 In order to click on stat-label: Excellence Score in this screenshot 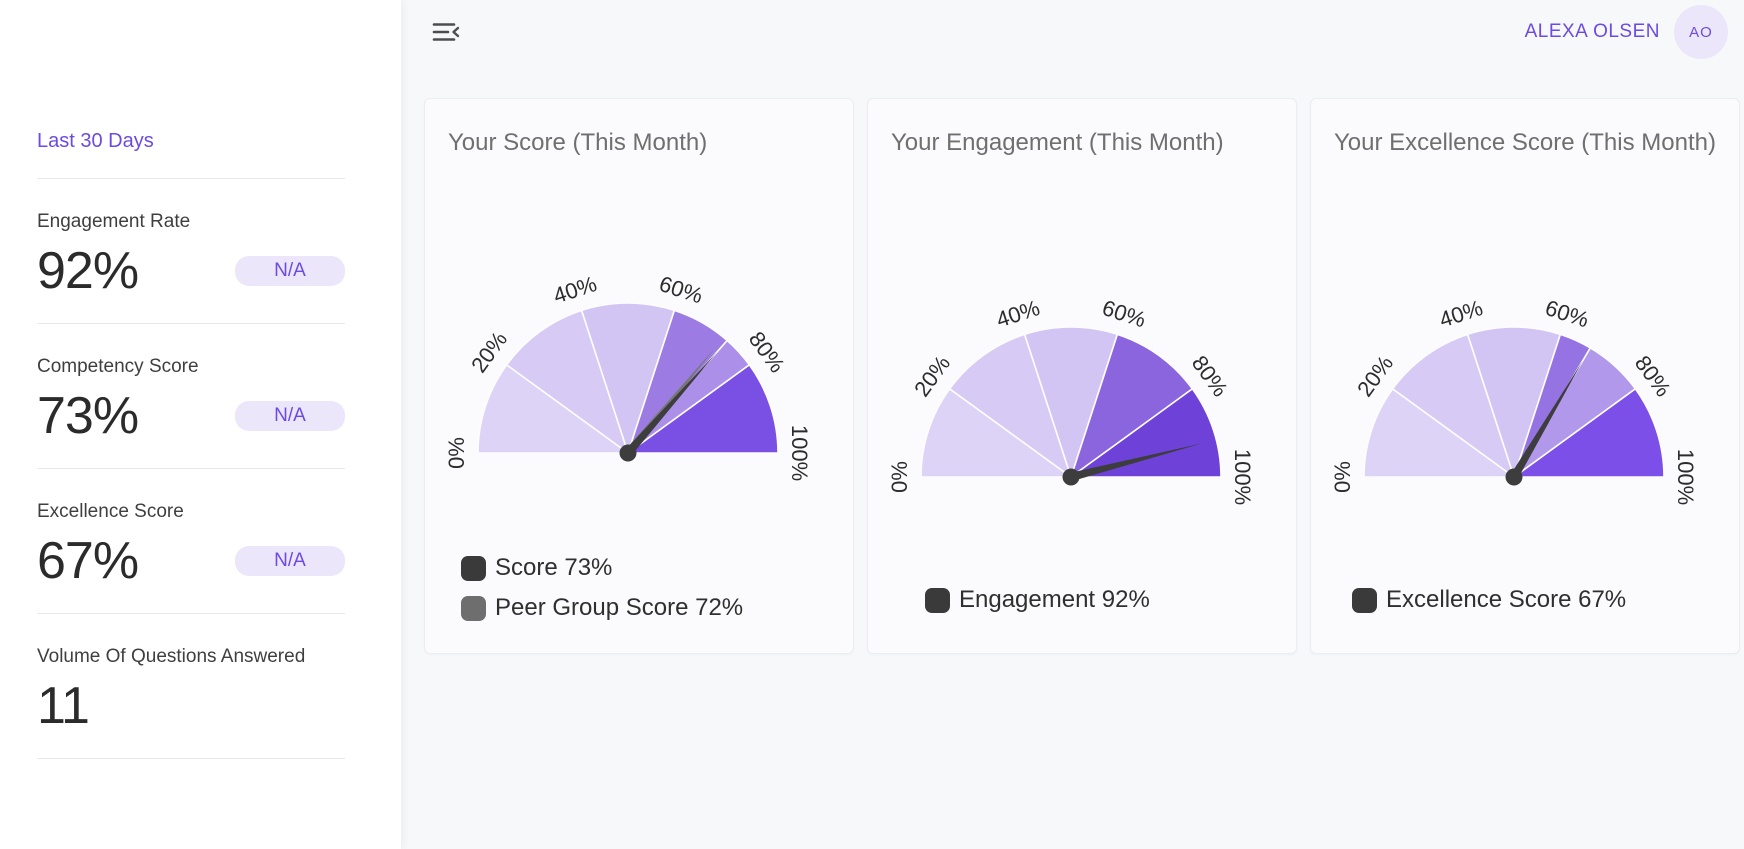, I will do `click(110, 511)`.